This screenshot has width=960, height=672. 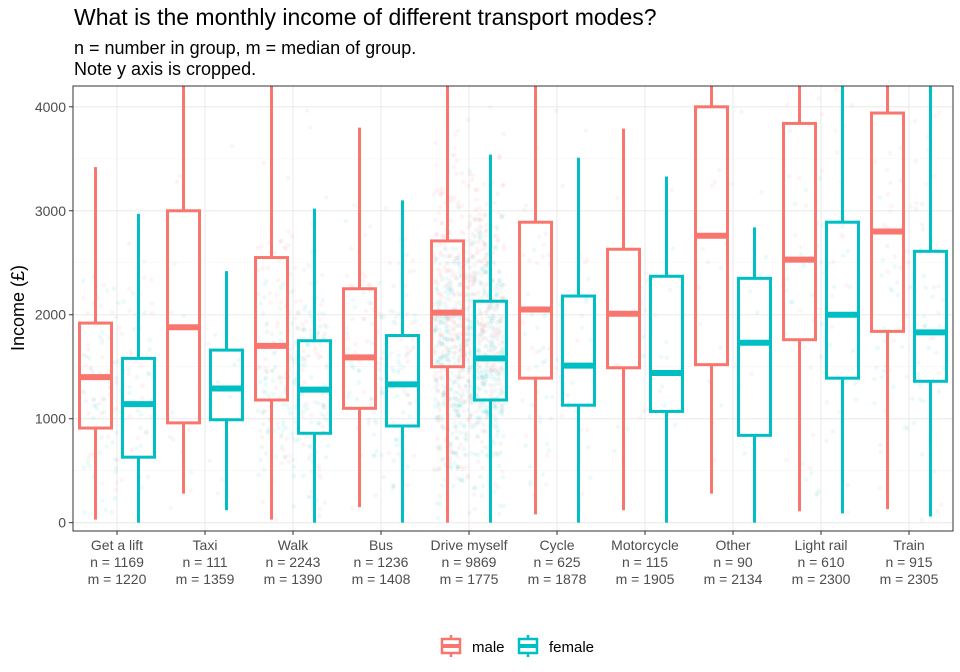 I want to click on box-female-other, so click(x=754, y=375).